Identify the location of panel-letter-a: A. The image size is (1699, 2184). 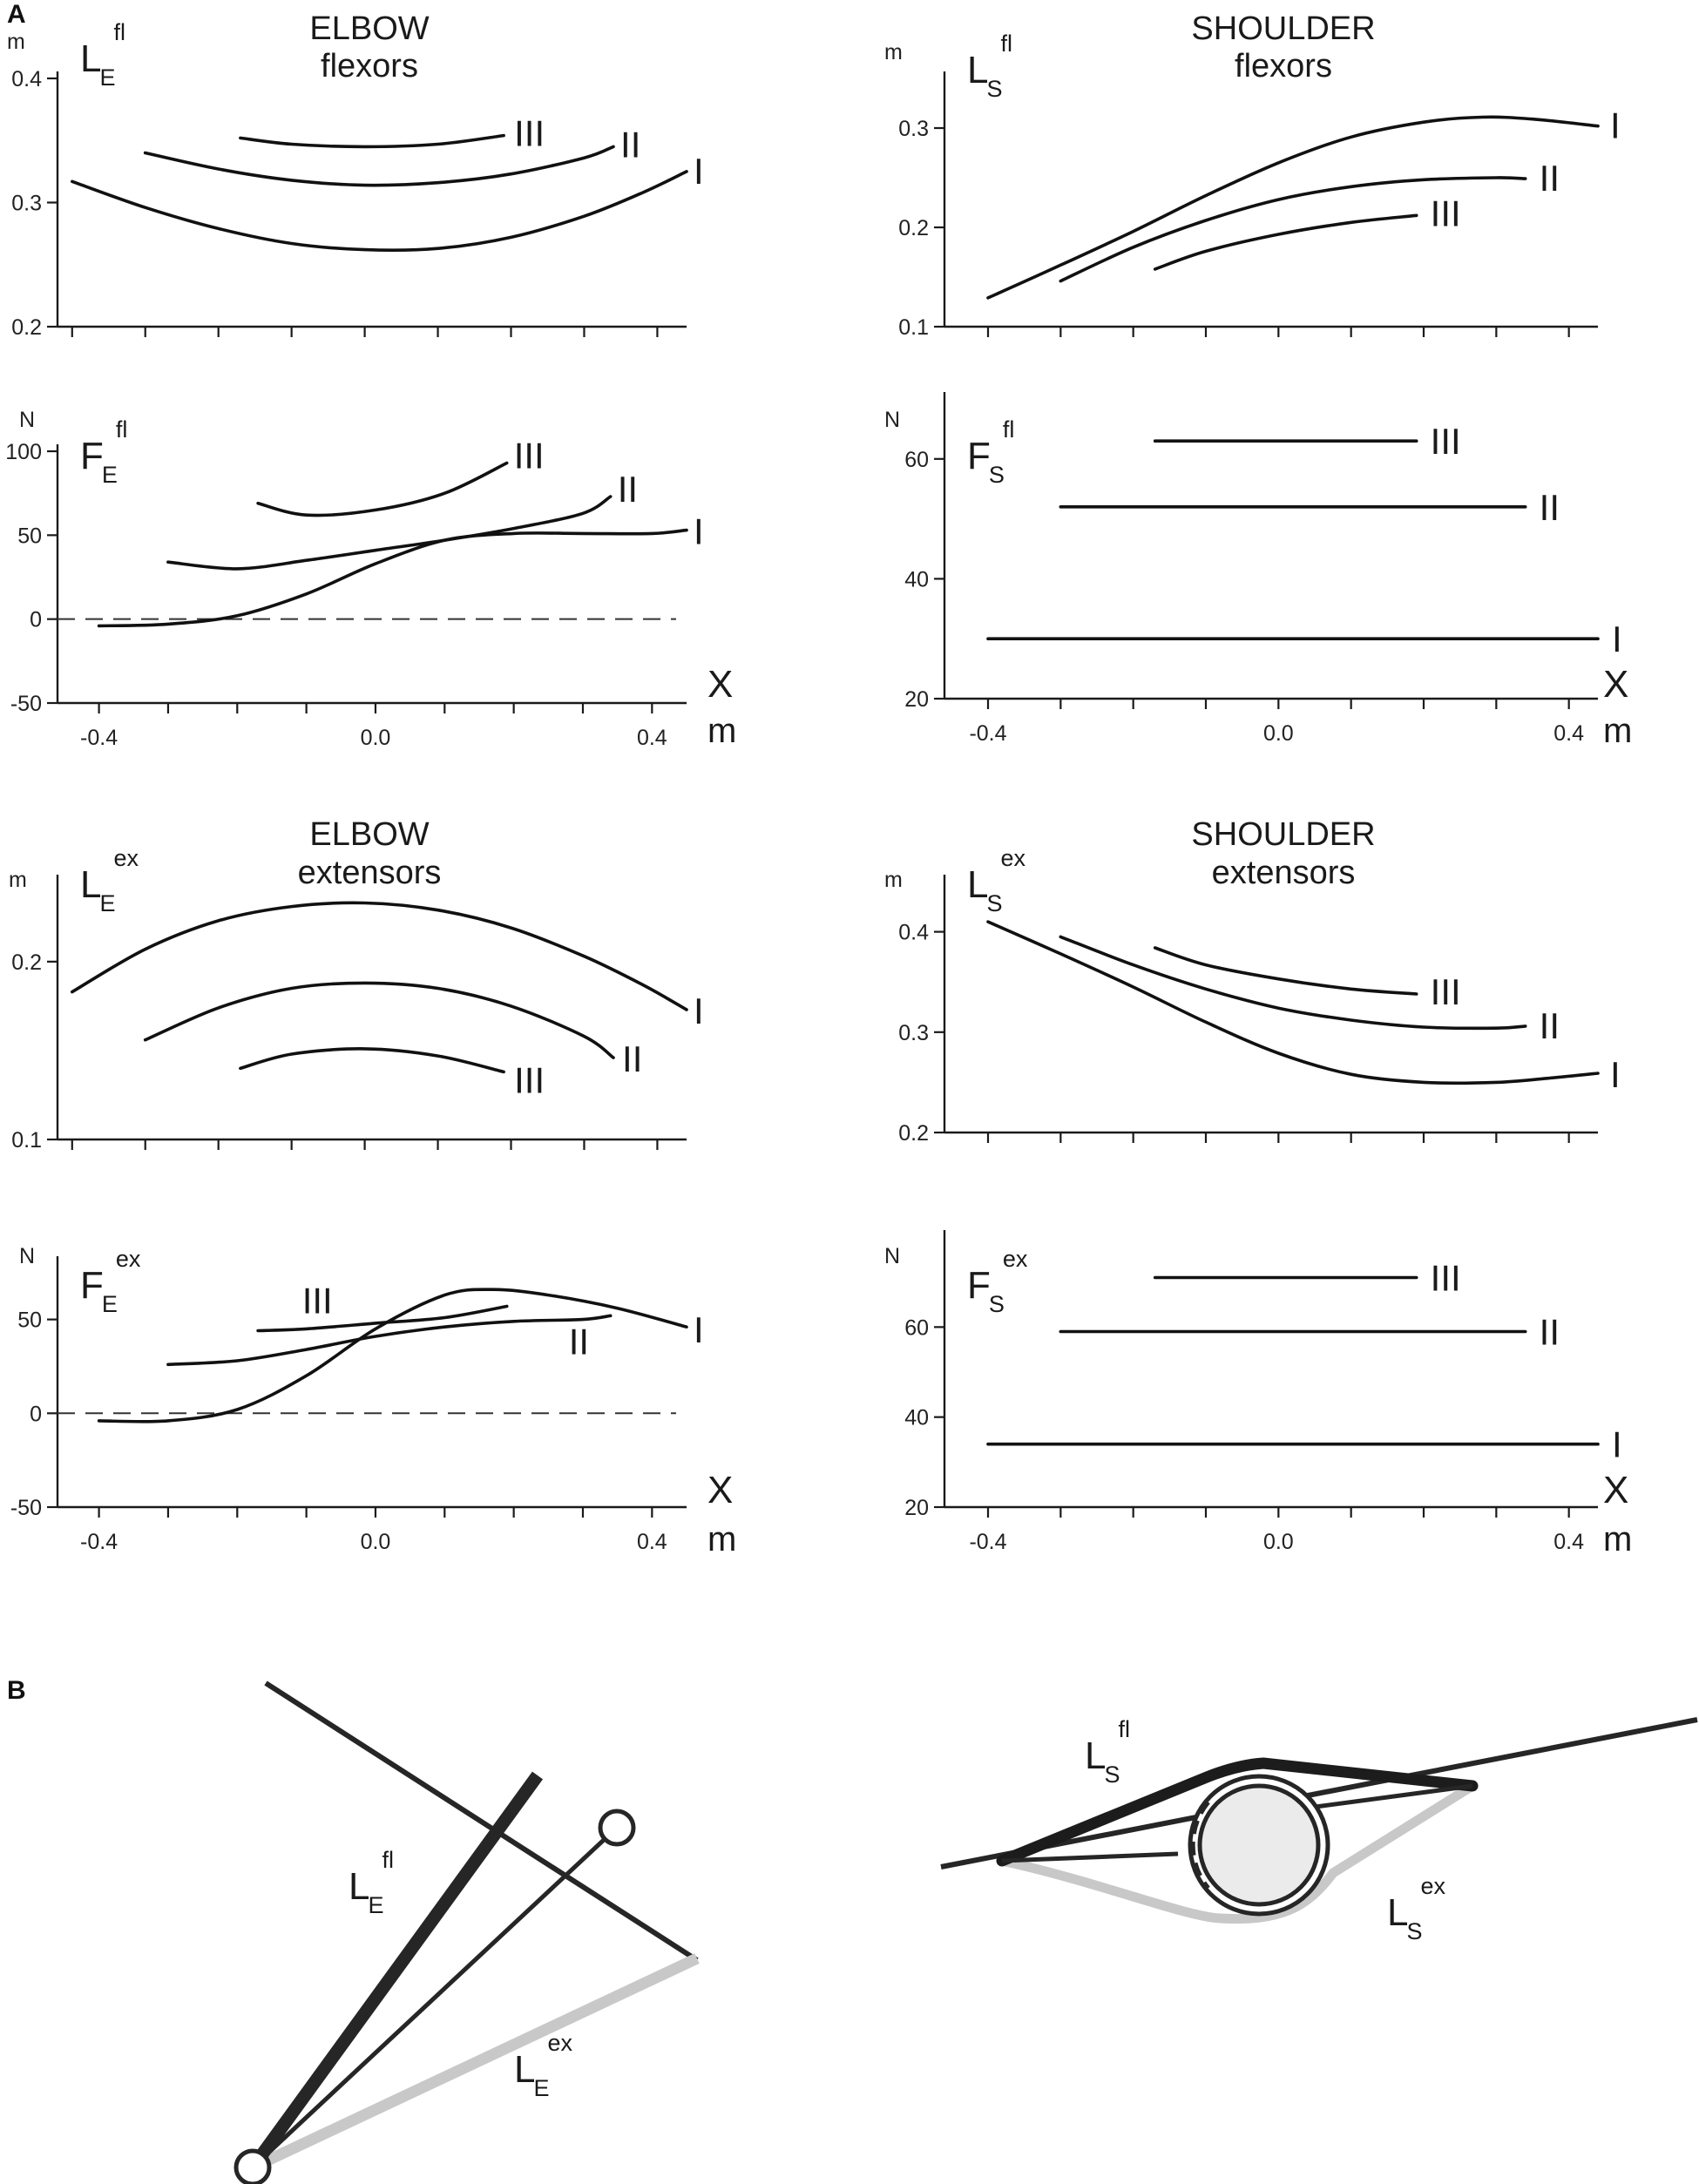
(16, 14).